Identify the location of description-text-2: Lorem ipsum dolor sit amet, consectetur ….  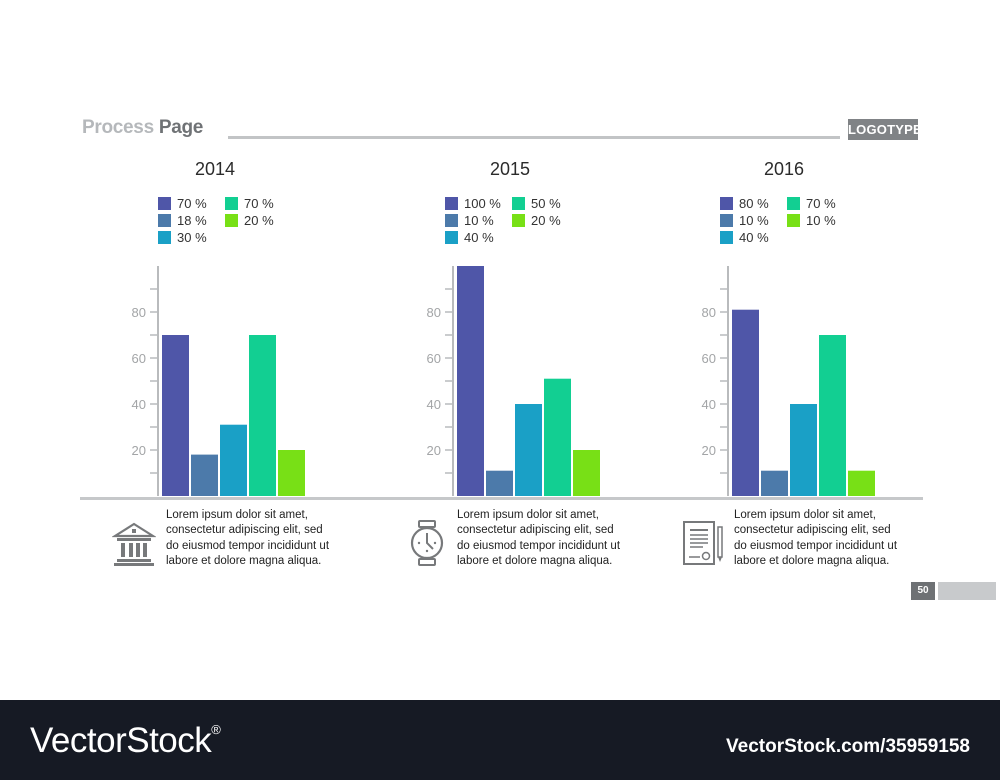
(539, 538).